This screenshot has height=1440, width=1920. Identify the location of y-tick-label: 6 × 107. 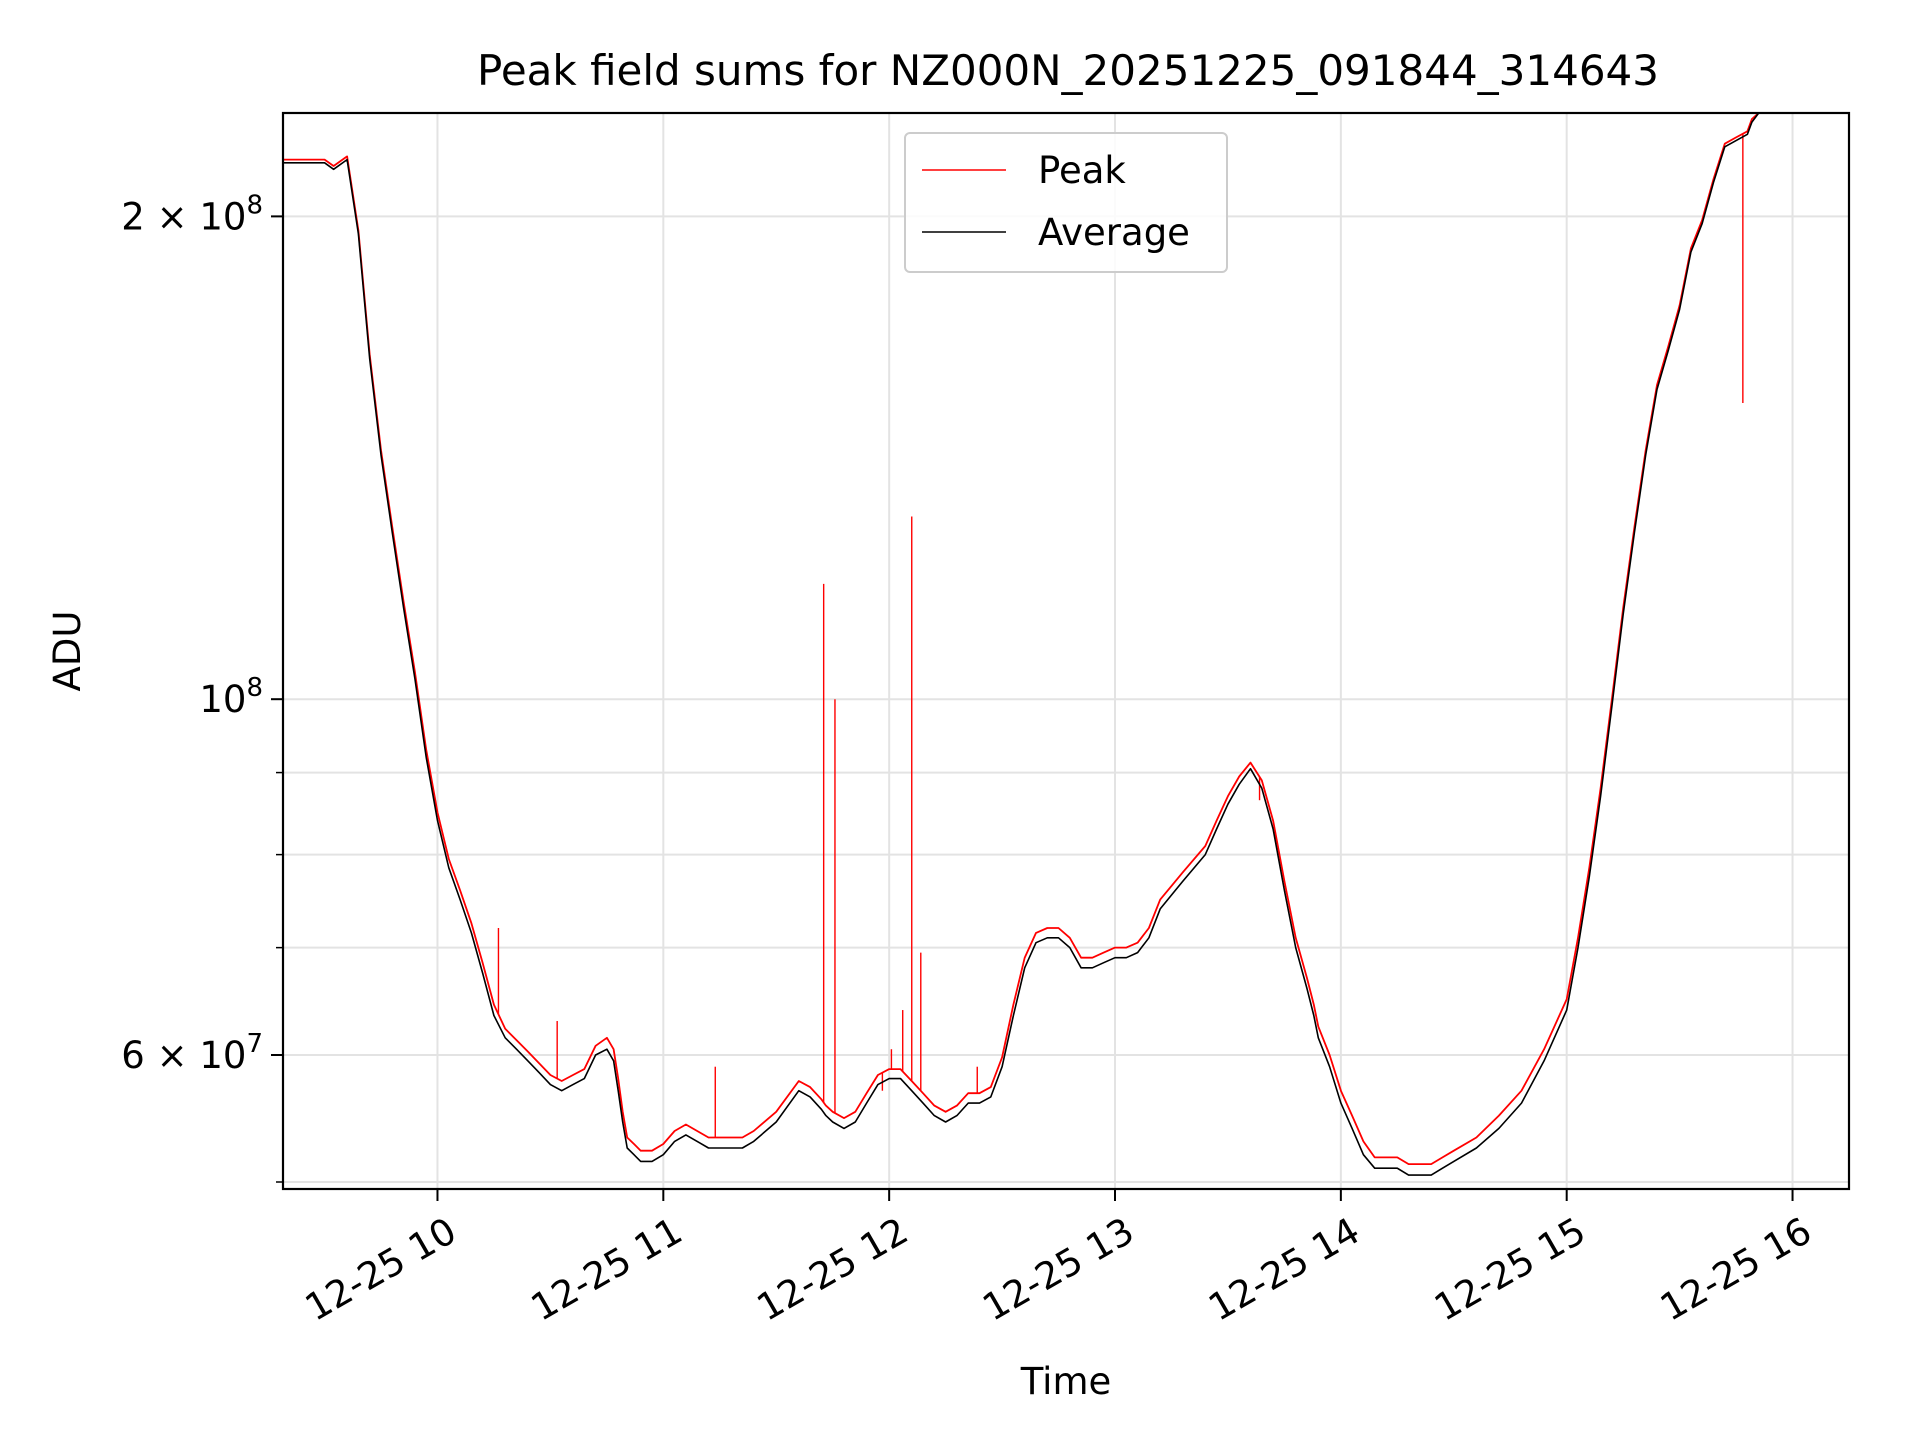
(192, 1053).